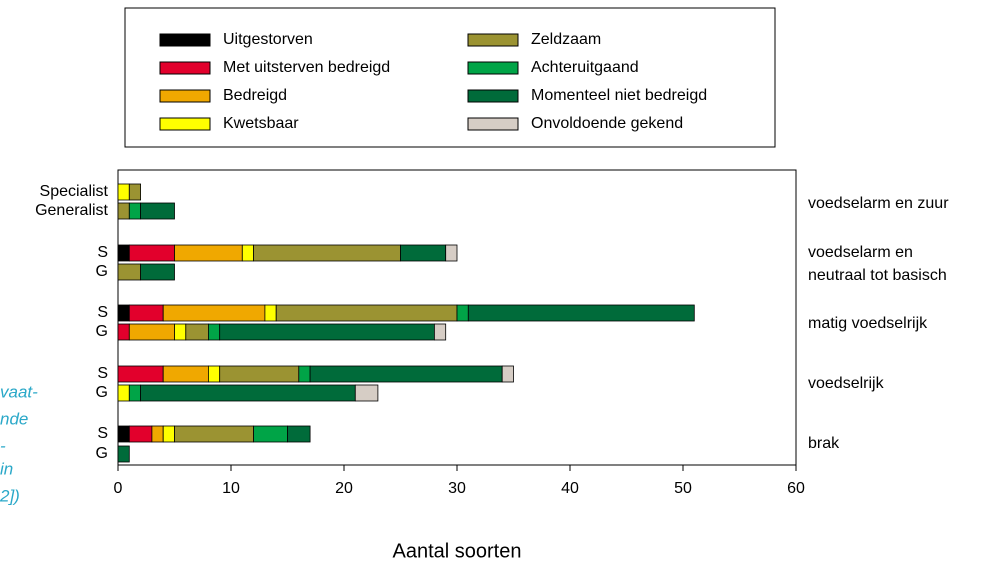 This screenshot has height=572, width=988. Describe the element at coordinates (868, 323) in the screenshot. I see `group-label: matig voedselrijk` at that location.